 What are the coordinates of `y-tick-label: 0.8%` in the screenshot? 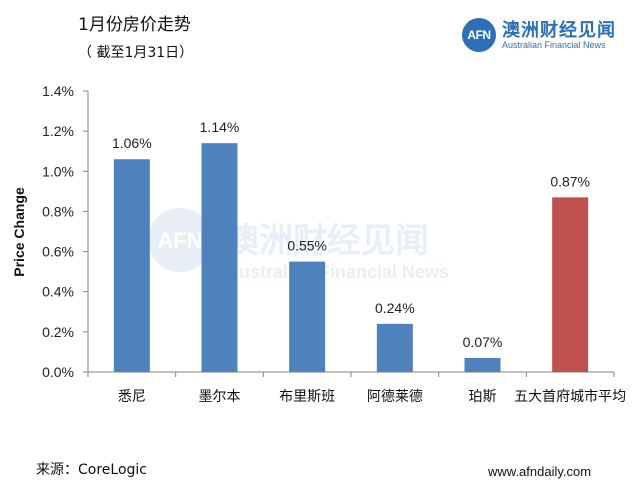 It's located at (58, 211).